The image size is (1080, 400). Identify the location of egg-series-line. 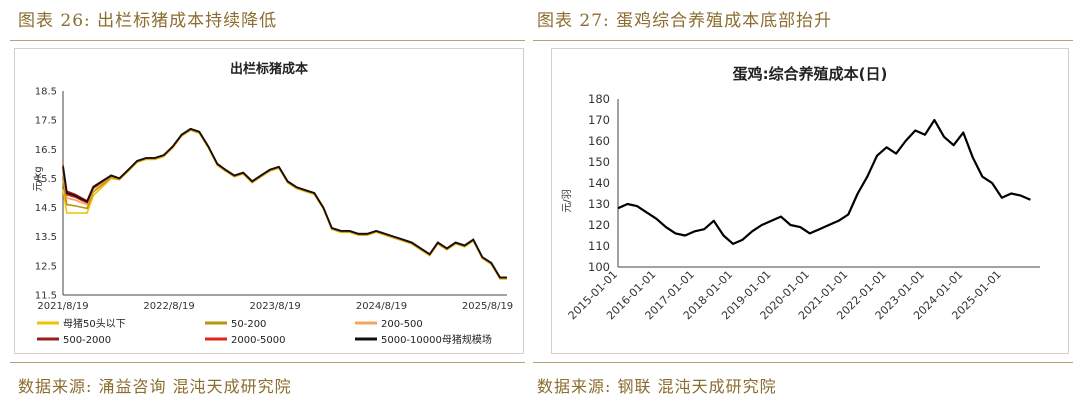
(824, 181).